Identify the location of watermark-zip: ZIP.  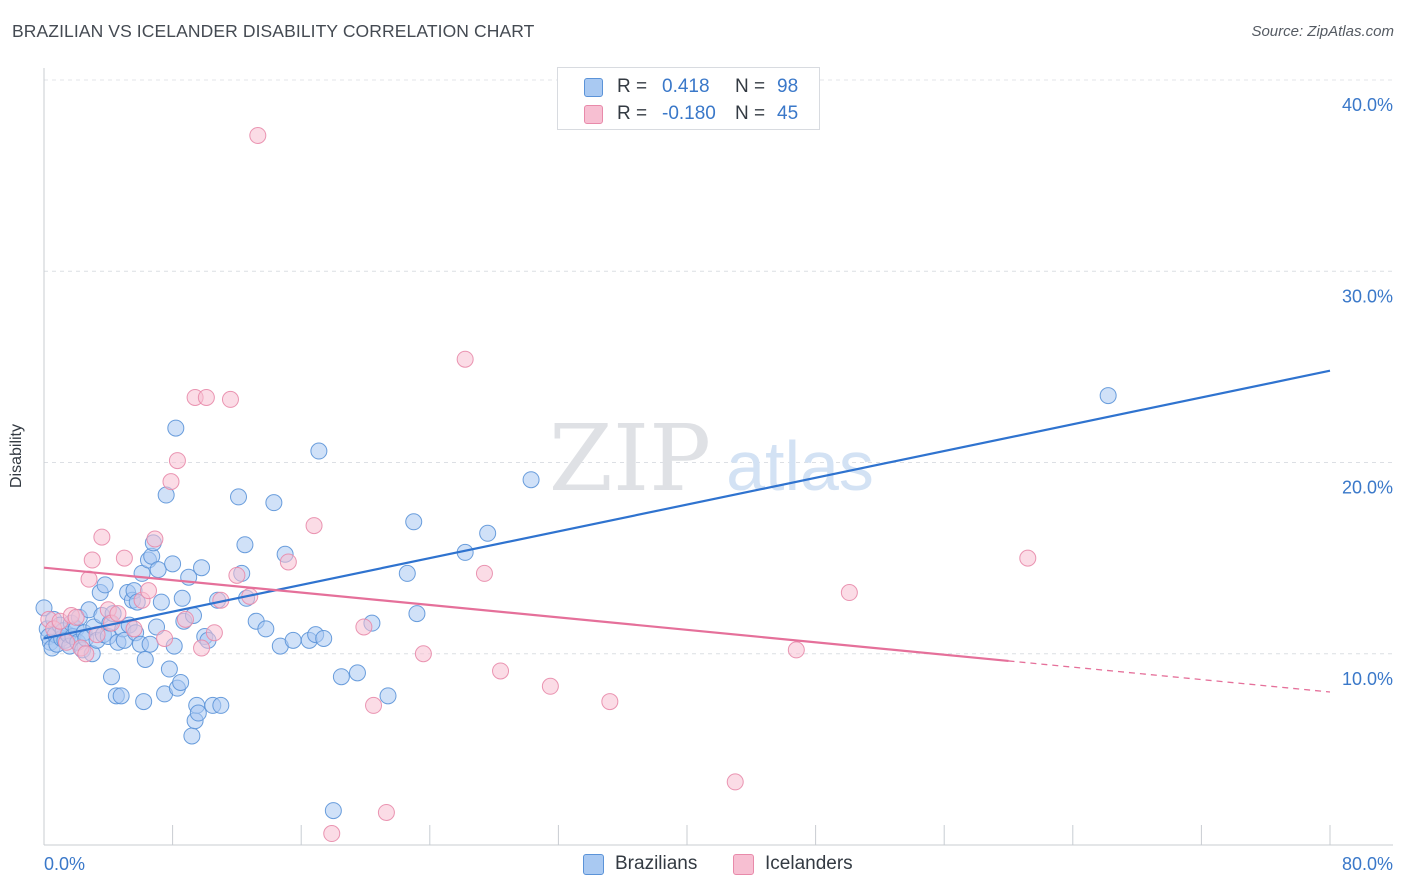
(630, 458).